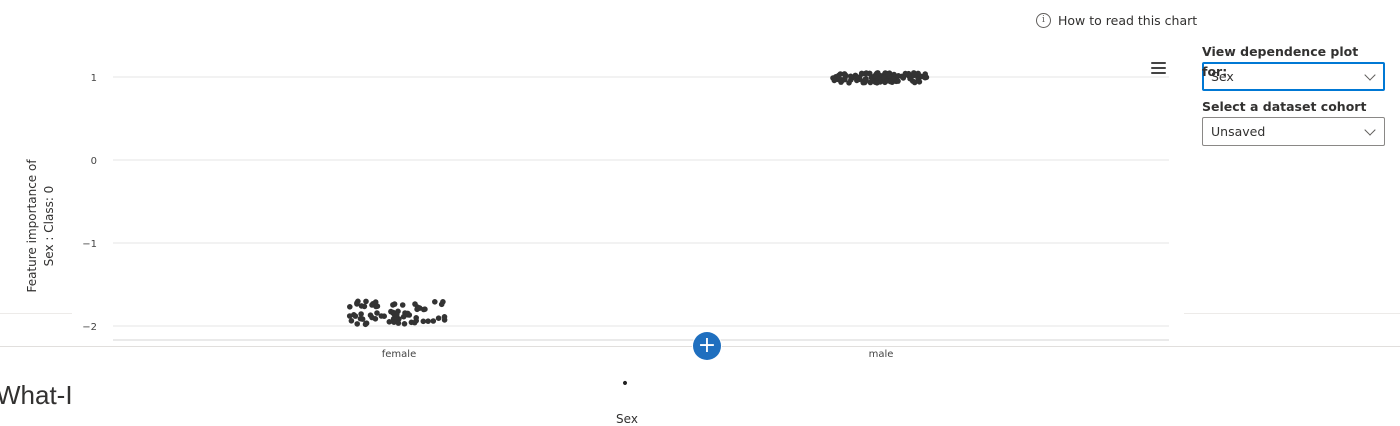  Describe the element at coordinates (89, 327) in the screenshot. I see `y-tick-label: −2` at that location.